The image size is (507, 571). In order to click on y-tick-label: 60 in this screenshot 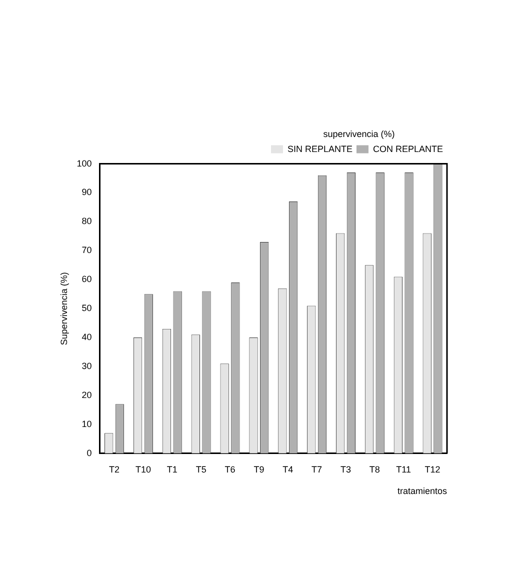, I will do `click(87, 279)`.